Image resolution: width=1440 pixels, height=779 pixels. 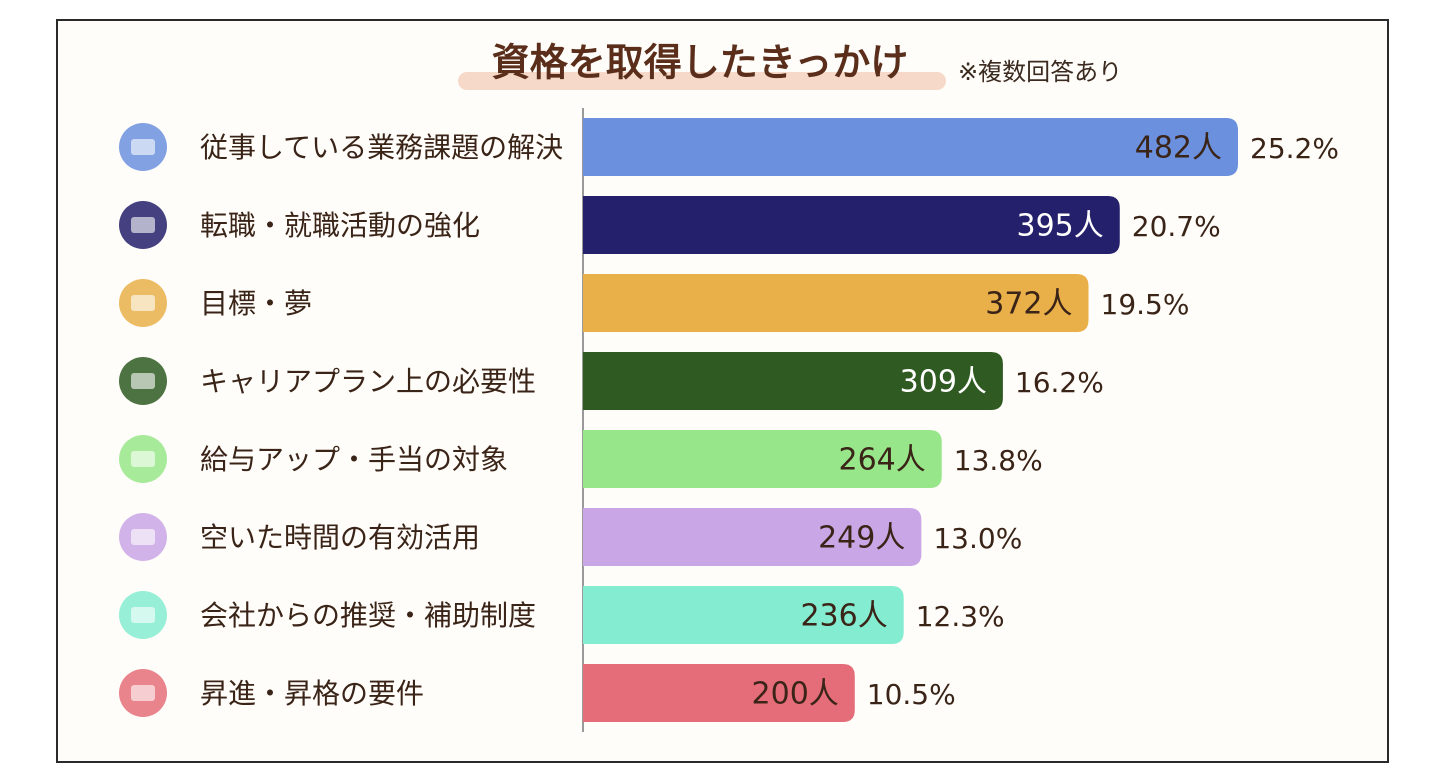 I want to click on category-label: 昇進・昇格の要件, so click(x=312, y=693).